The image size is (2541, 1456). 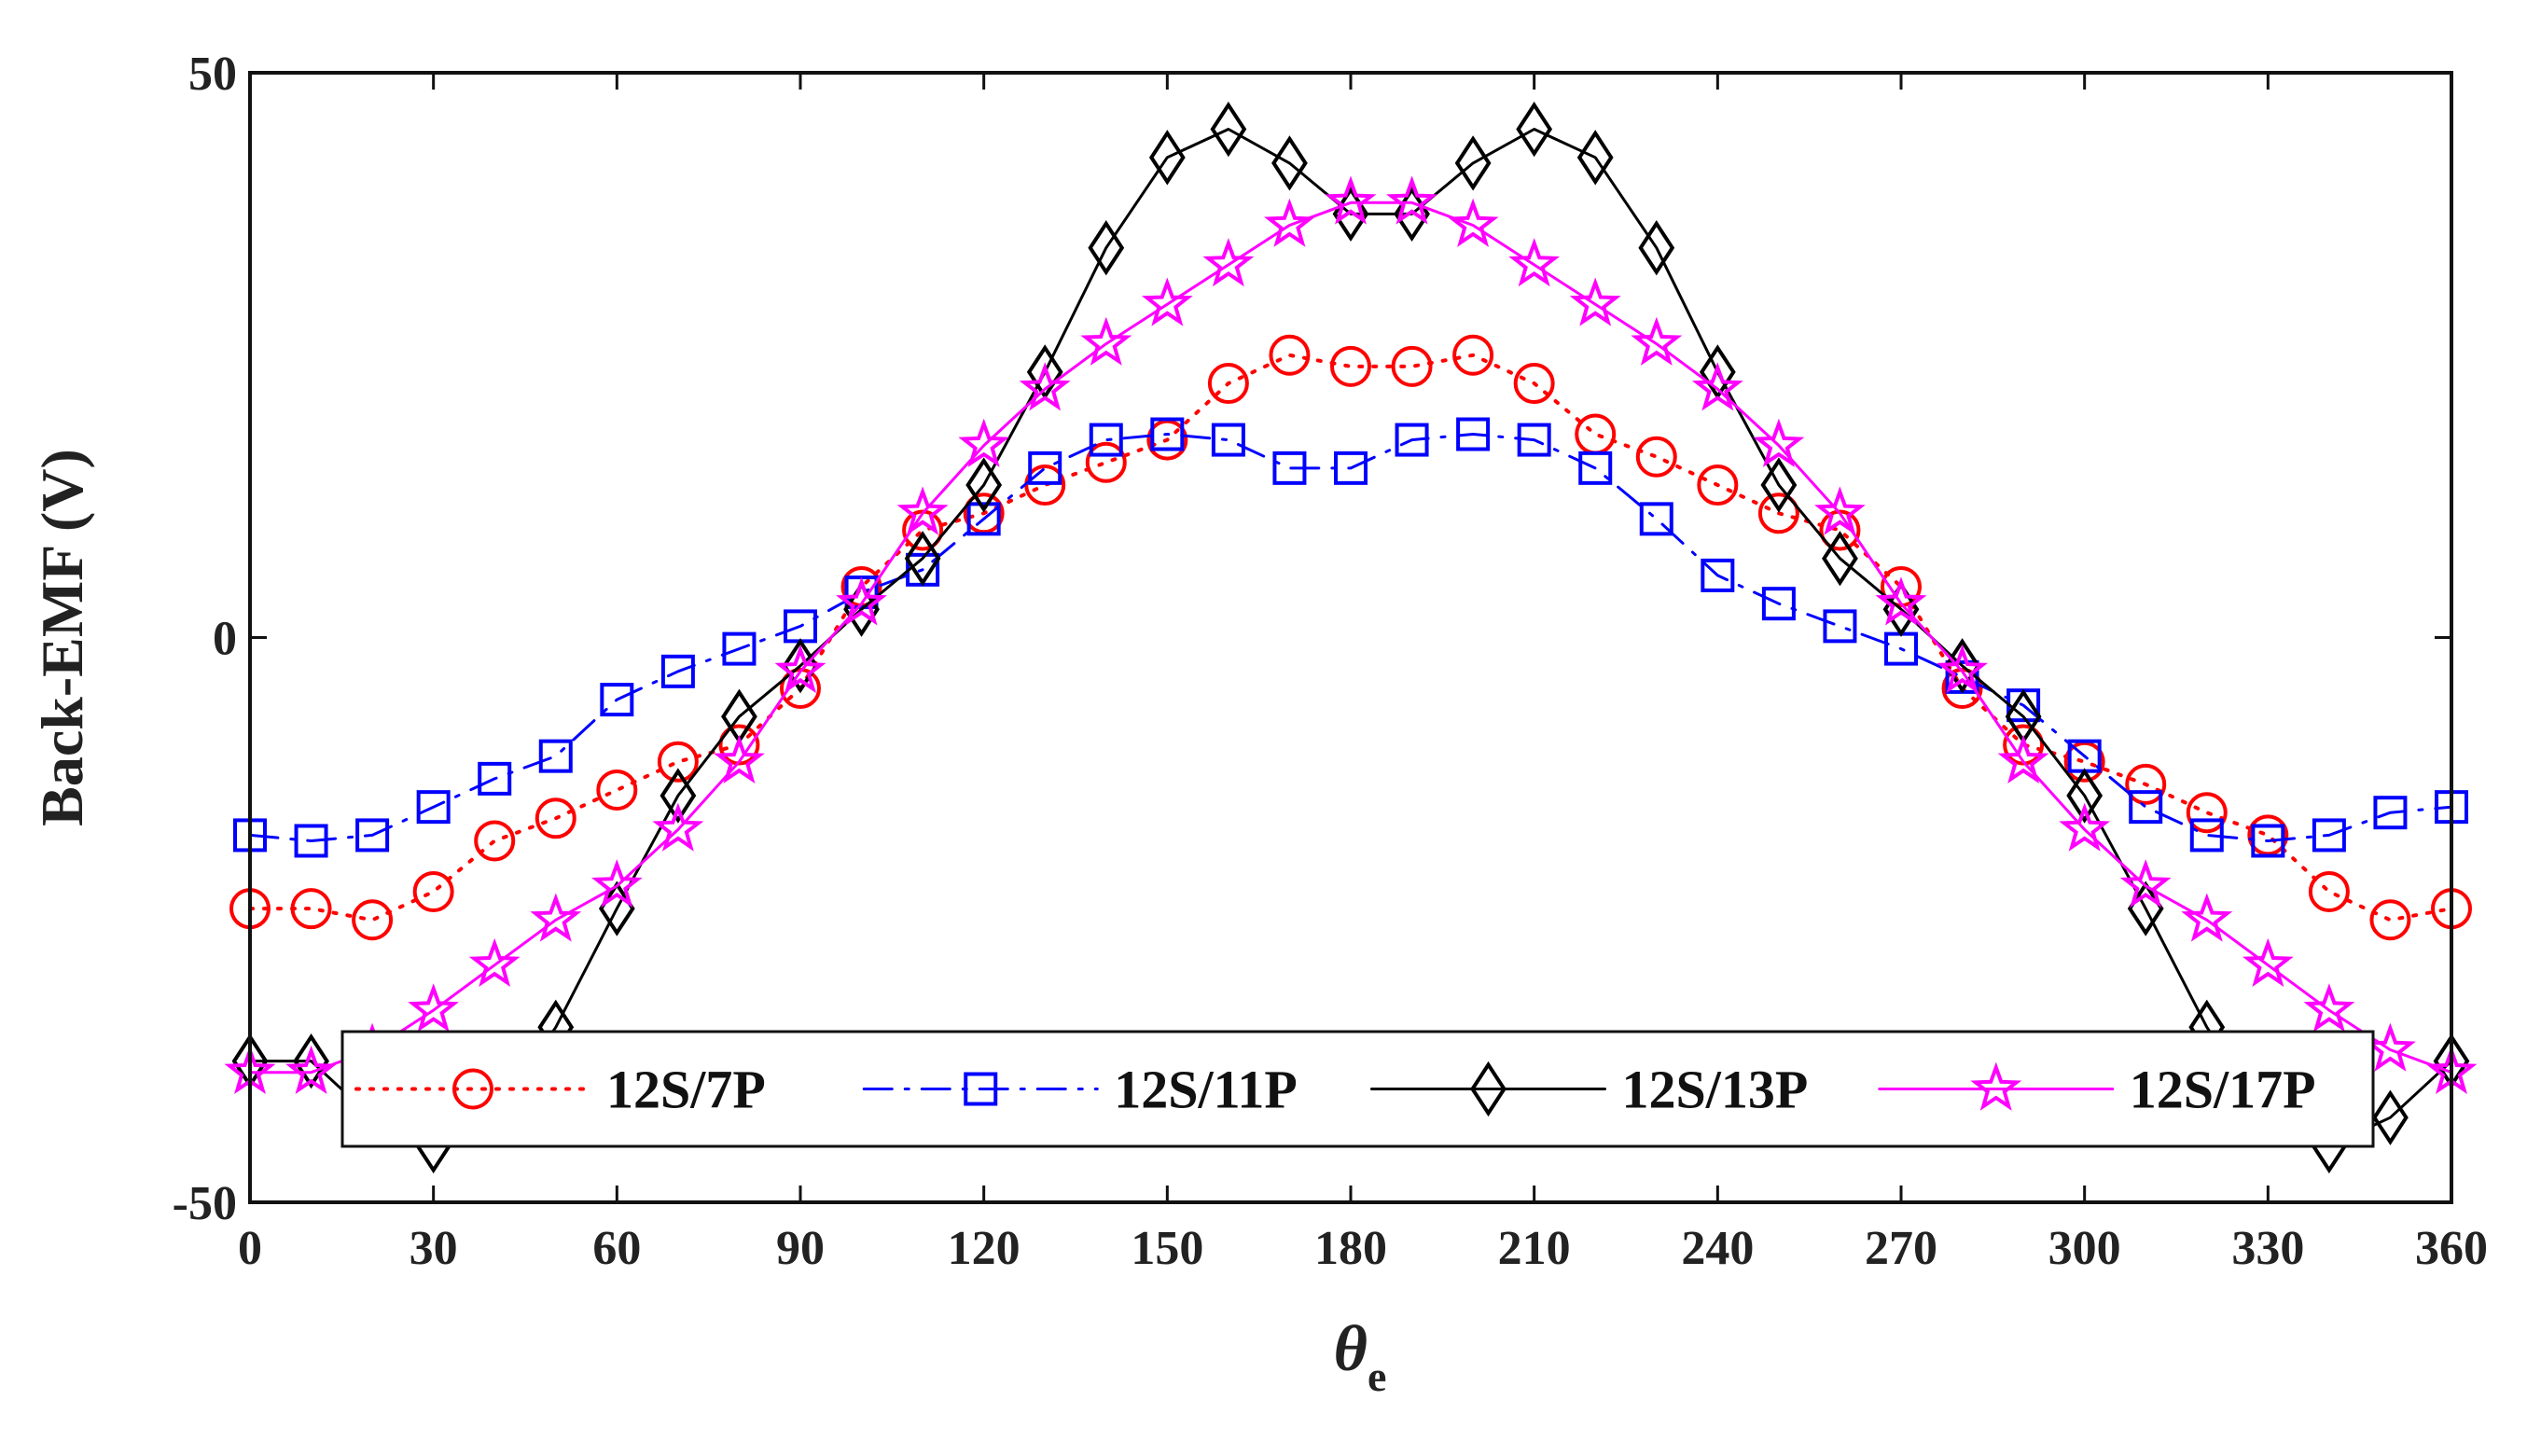 I want to click on x-axis-subscript: e, so click(x=1377, y=1376).